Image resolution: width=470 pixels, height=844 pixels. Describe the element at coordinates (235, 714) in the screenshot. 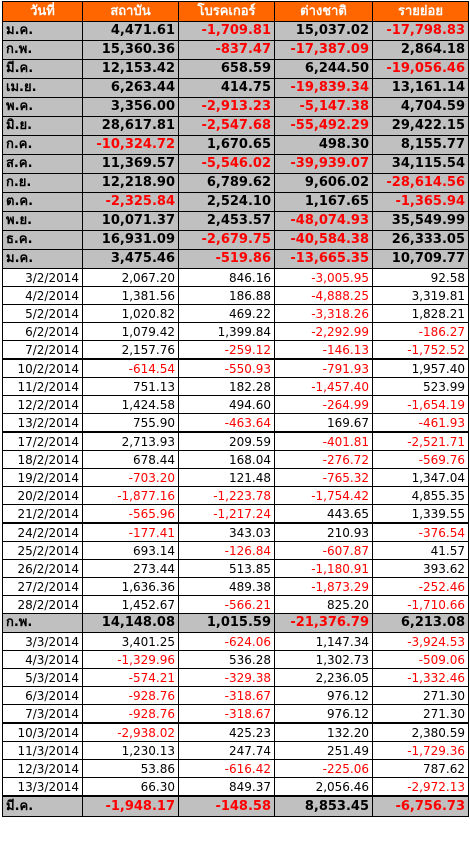

I see `table-row: 7/3/2014 -928.76 -318.67 976.12 271.30` at that location.